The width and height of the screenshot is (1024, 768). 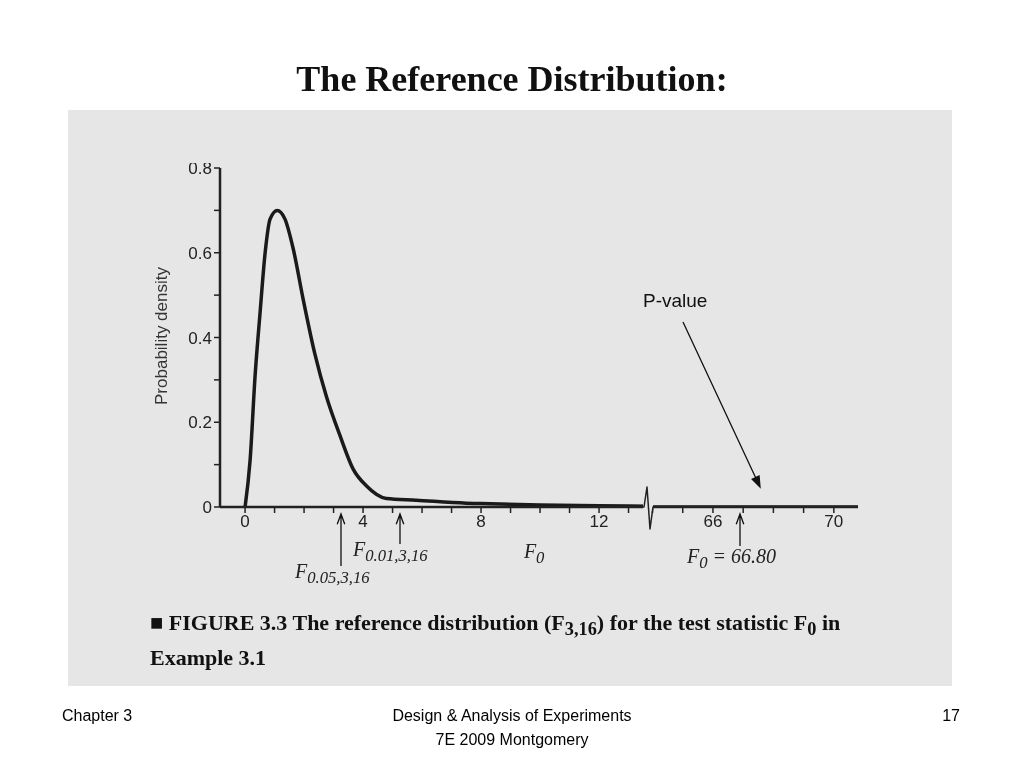 What do you see at coordinates (207, 508) in the screenshot?
I see `y-tick-label: 0` at bounding box center [207, 508].